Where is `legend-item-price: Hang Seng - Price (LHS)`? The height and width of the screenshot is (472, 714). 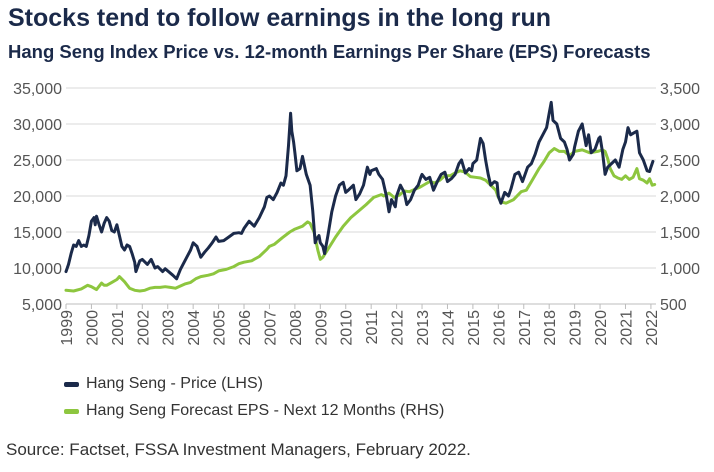
legend-item-price: Hang Seng - Price (LHS) is located at coordinates (163, 384).